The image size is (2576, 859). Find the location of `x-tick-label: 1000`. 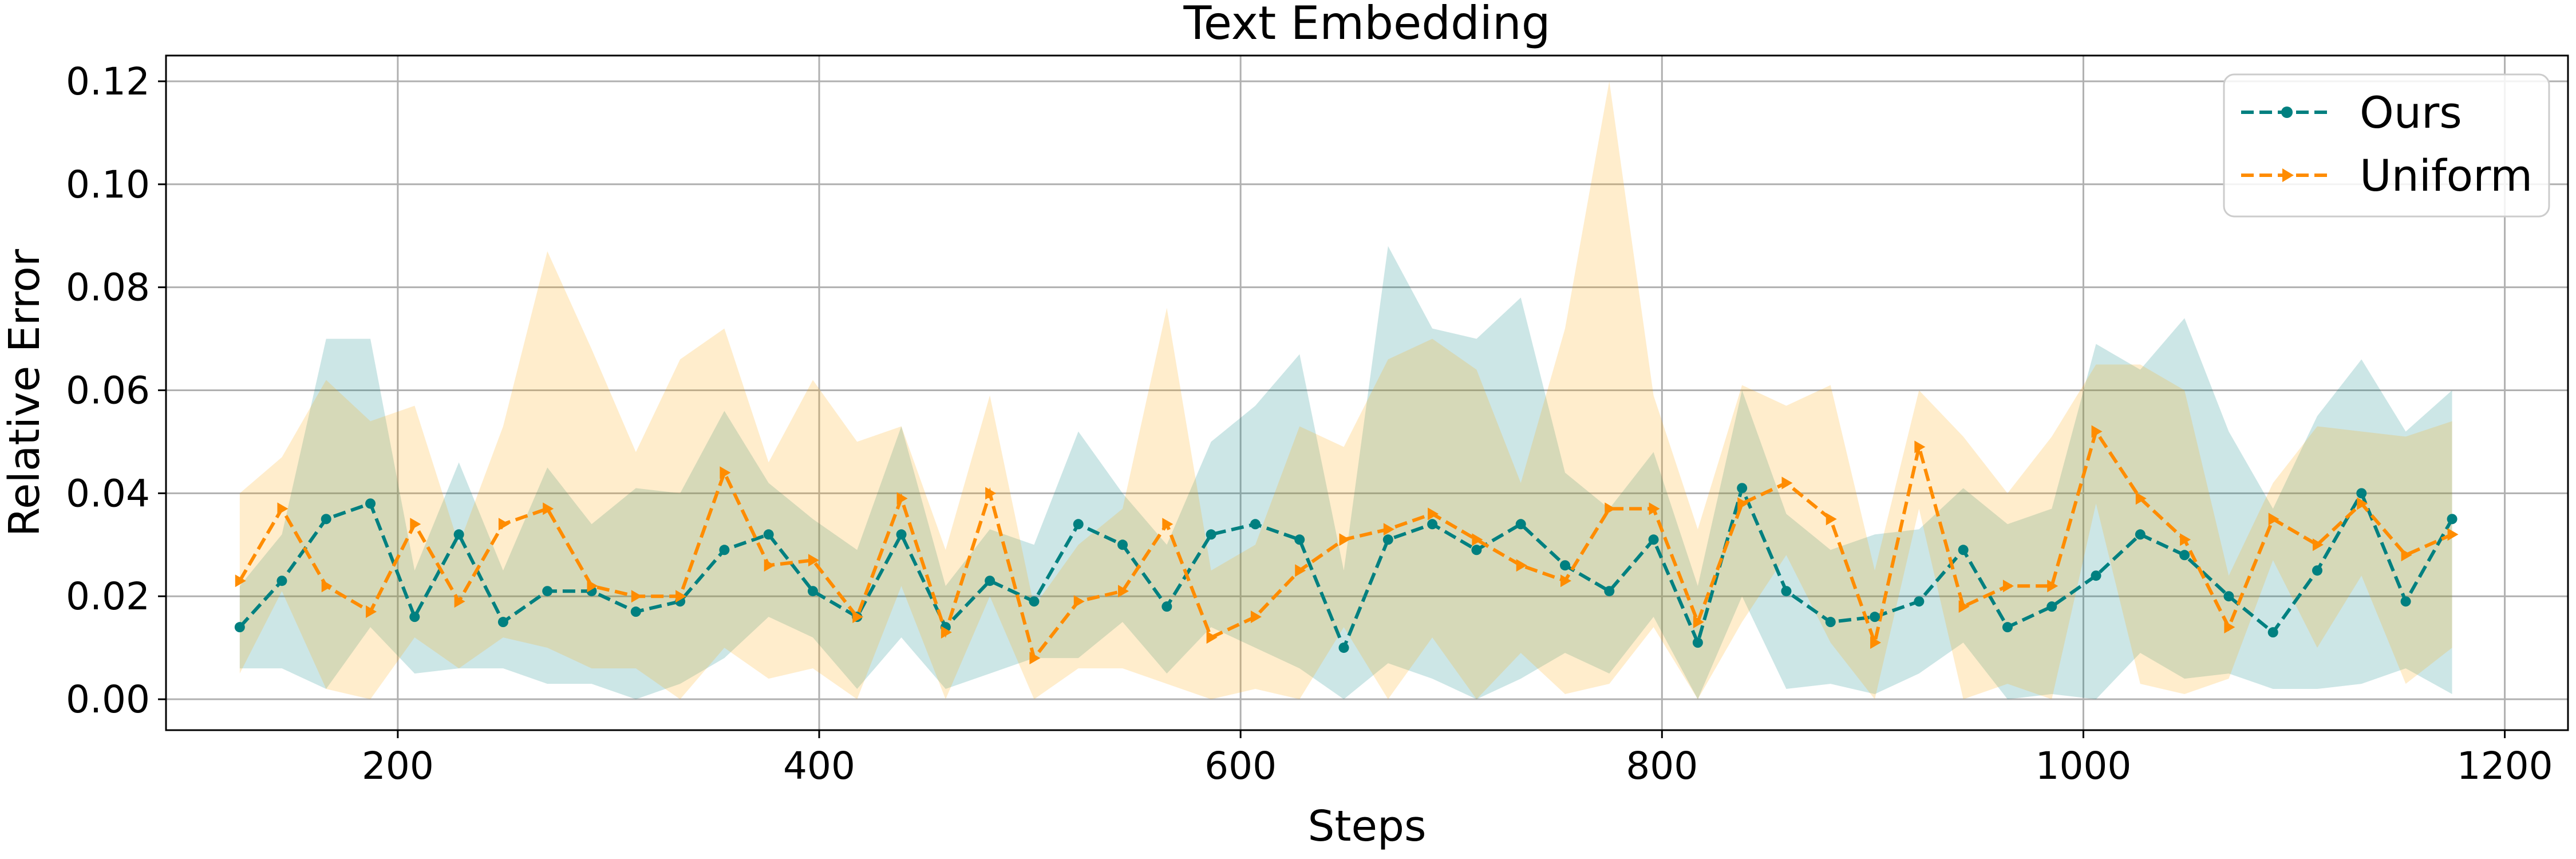

x-tick-label: 1000 is located at coordinates (2083, 766).